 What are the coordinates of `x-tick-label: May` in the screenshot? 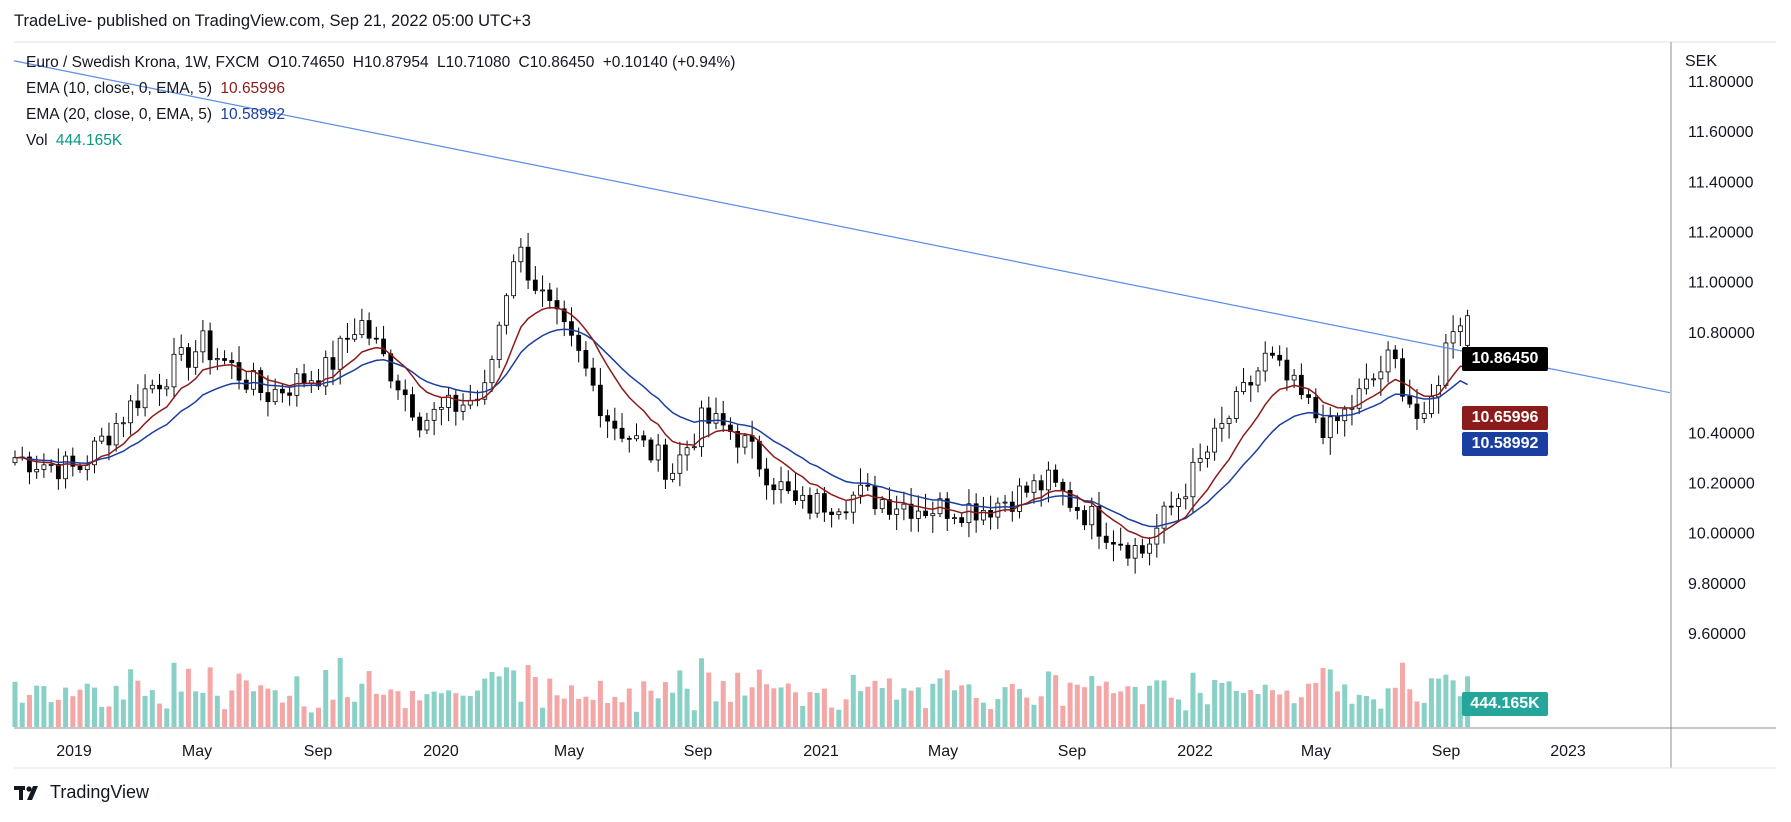 It's located at (197, 751).